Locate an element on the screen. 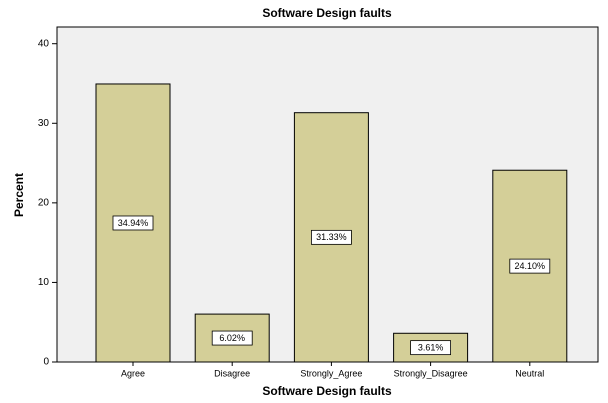 This screenshot has height=403, width=608. x-tick-label: Agree is located at coordinates (133, 373).